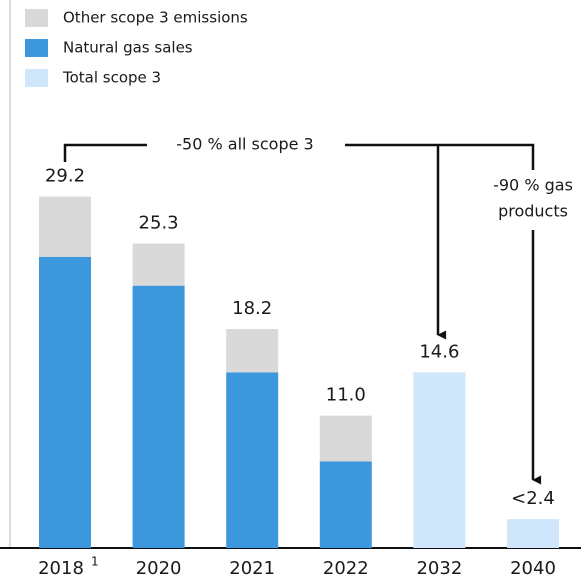  I want to click on total-label: 25.3, so click(159, 223).